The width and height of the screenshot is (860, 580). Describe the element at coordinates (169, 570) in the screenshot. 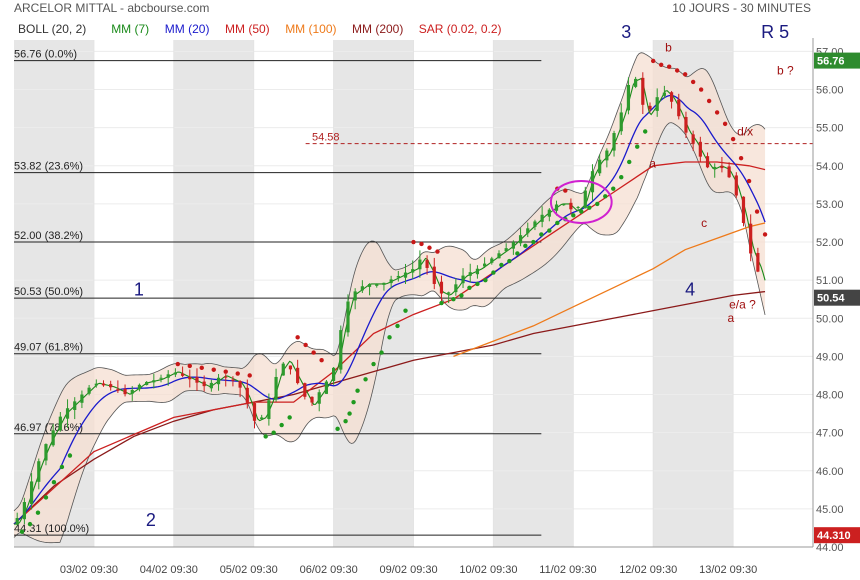

I see `x-tick-label: 04/02 09:30` at that location.